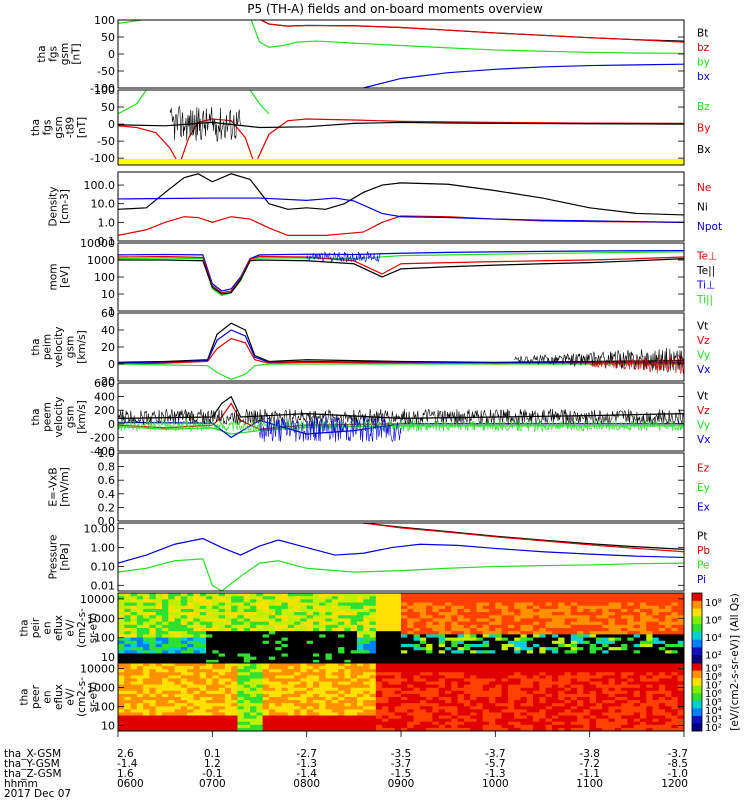  Describe the element at coordinates (703, 411) in the screenshot. I see `legend-entry: Vz` at that location.